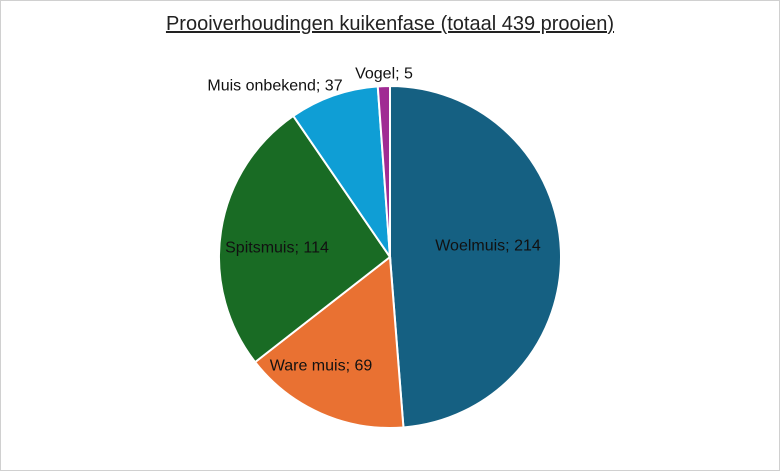  What do you see at coordinates (384, 74) in the screenshot?
I see `data-label: Vogel; 5` at bounding box center [384, 74].